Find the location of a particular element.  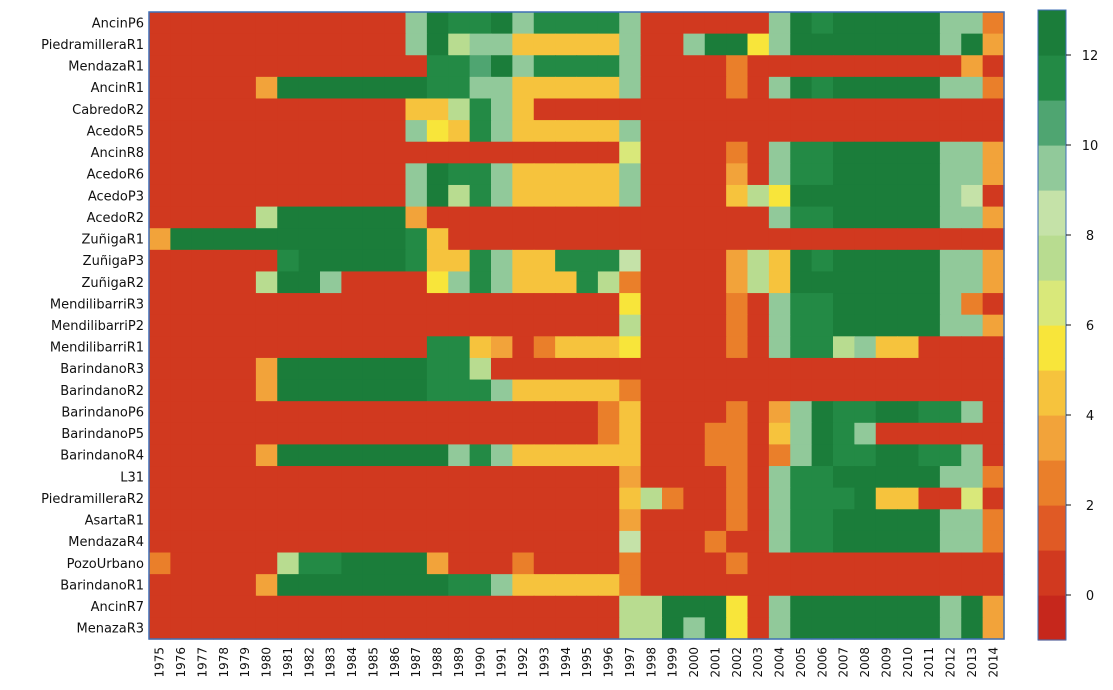

column-label: 2007 is located at coordinates (844, 662).